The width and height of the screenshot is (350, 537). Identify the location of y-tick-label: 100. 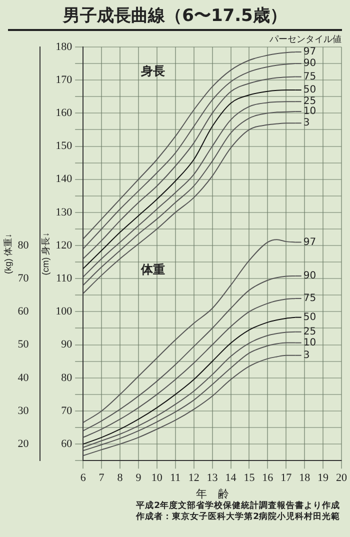
(64, 312).